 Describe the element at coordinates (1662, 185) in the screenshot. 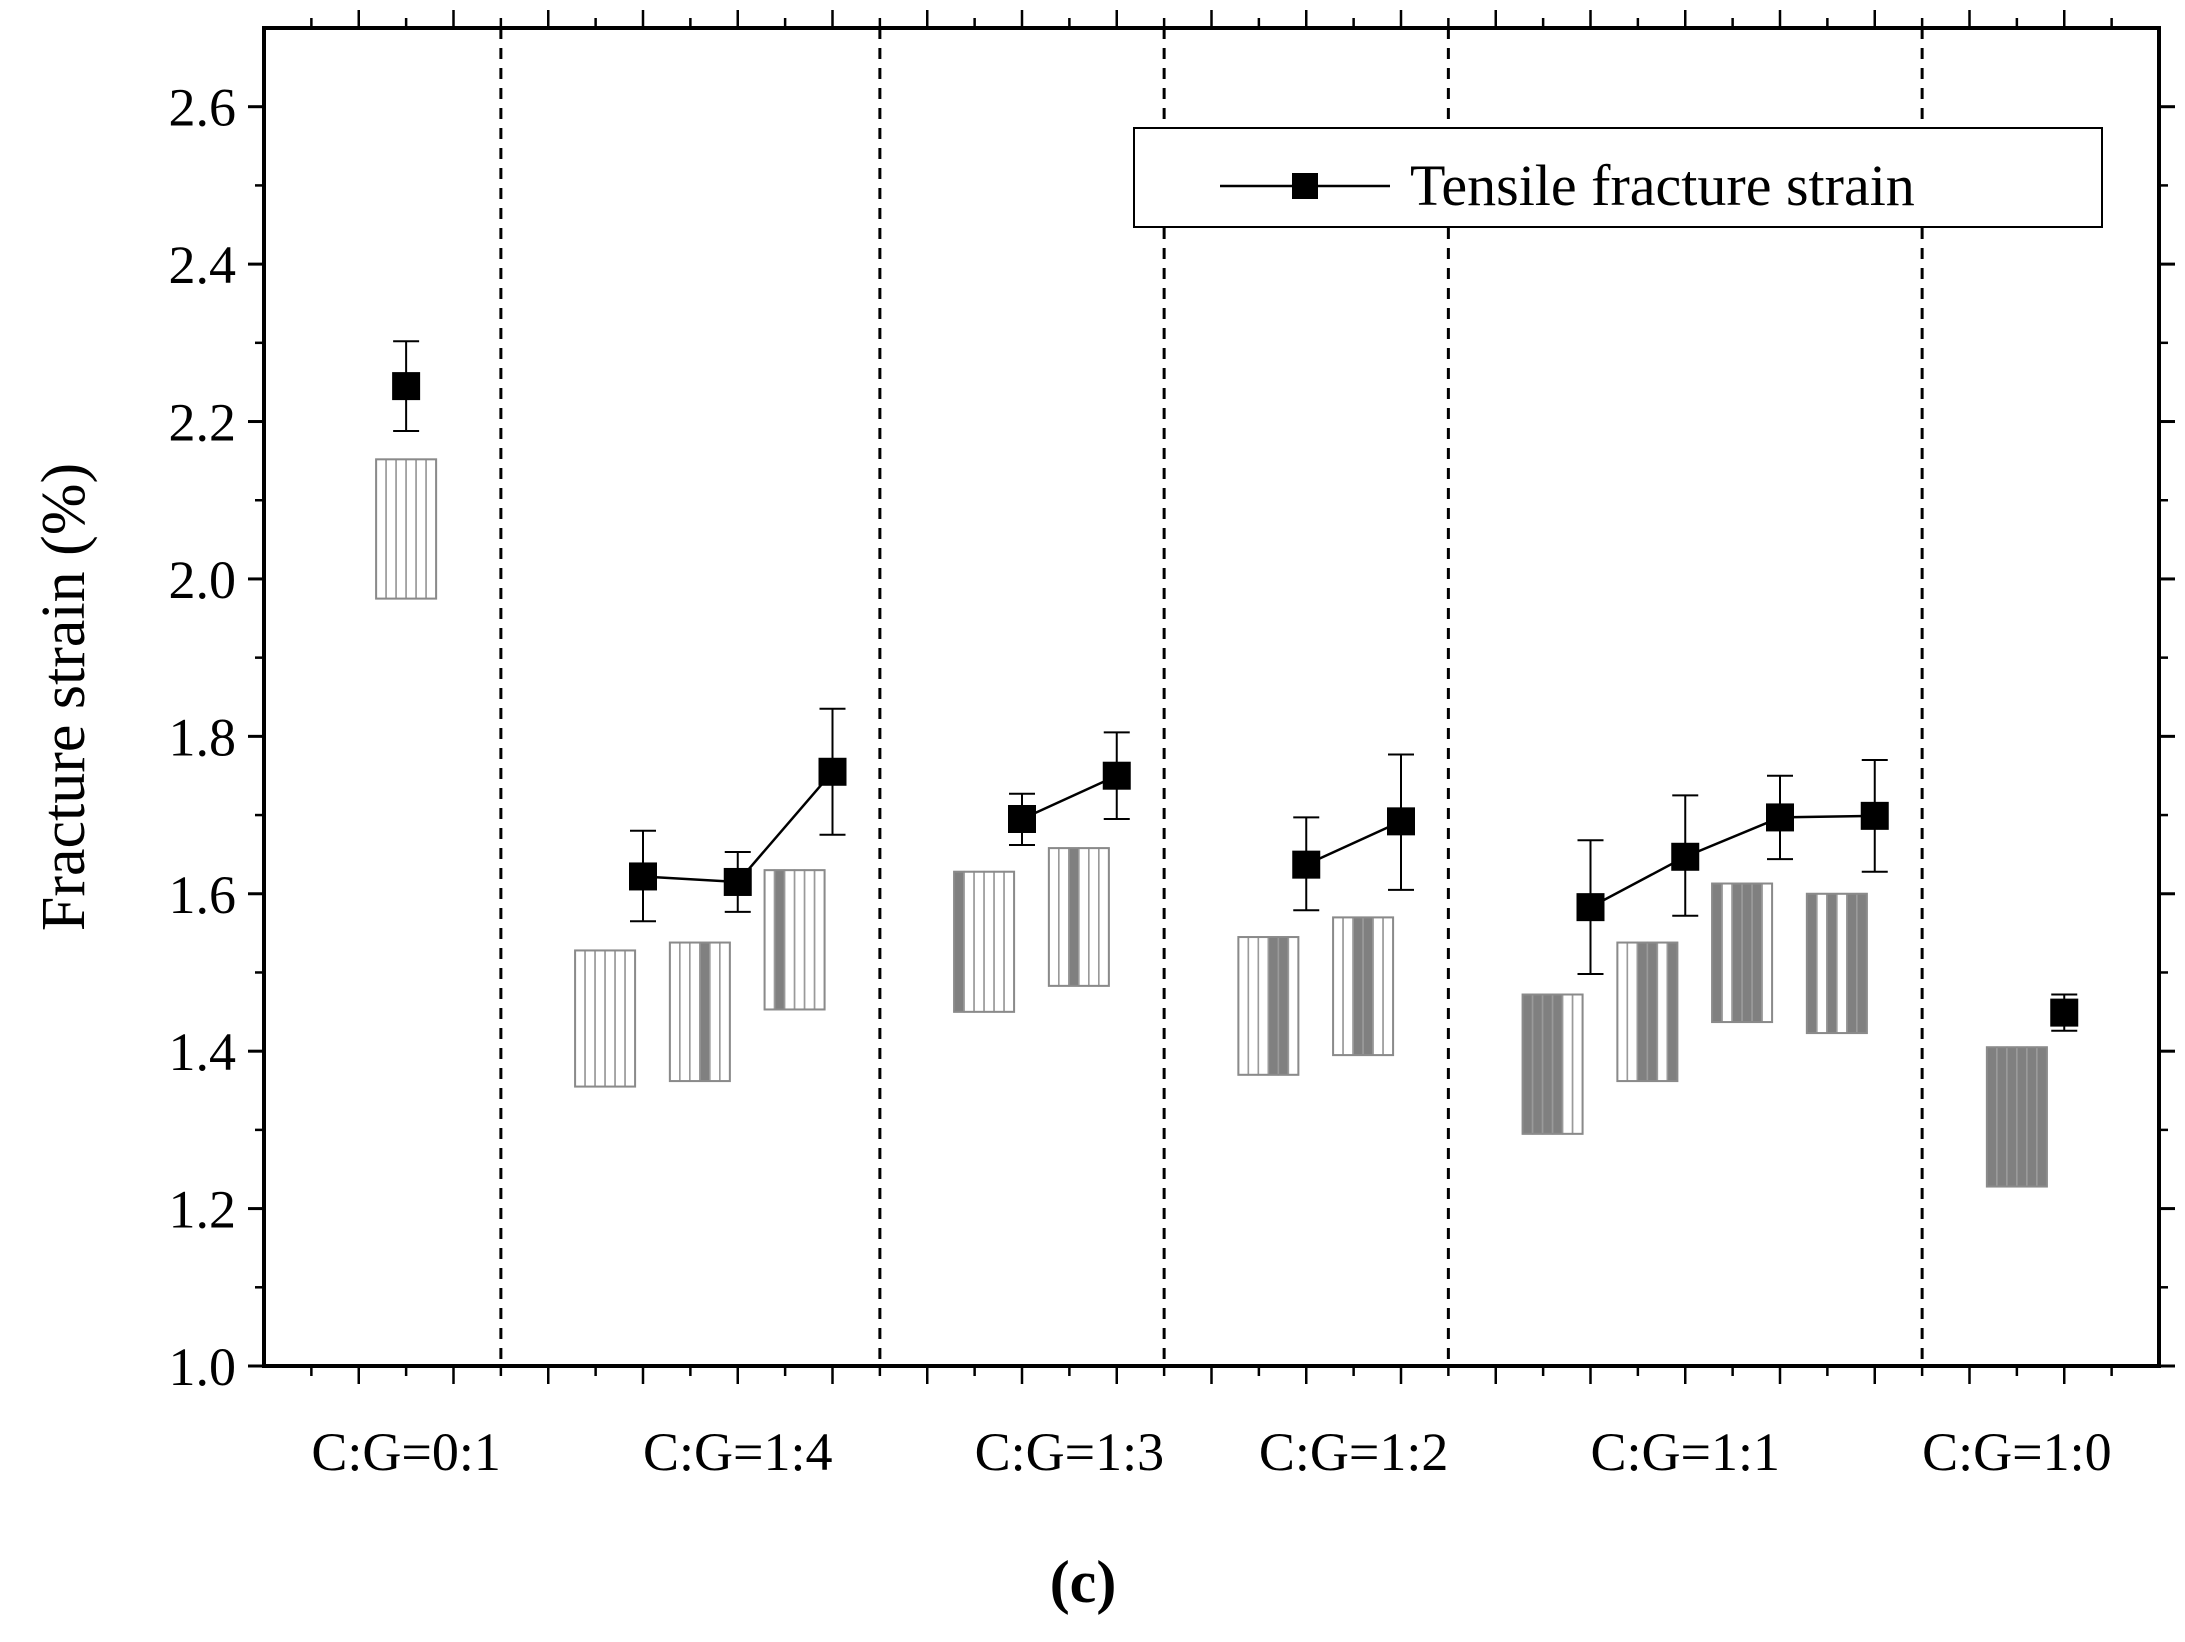

I see `legend-label: Tensile fracture strain` at that location.